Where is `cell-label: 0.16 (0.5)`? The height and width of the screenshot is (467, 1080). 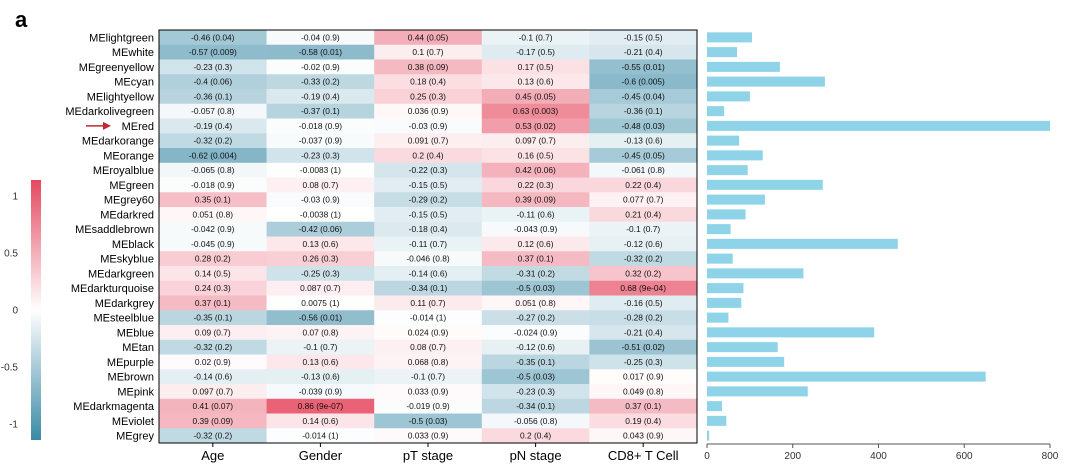
cell-label: 0.16 (0.5) is located at coordinates (536, 155).